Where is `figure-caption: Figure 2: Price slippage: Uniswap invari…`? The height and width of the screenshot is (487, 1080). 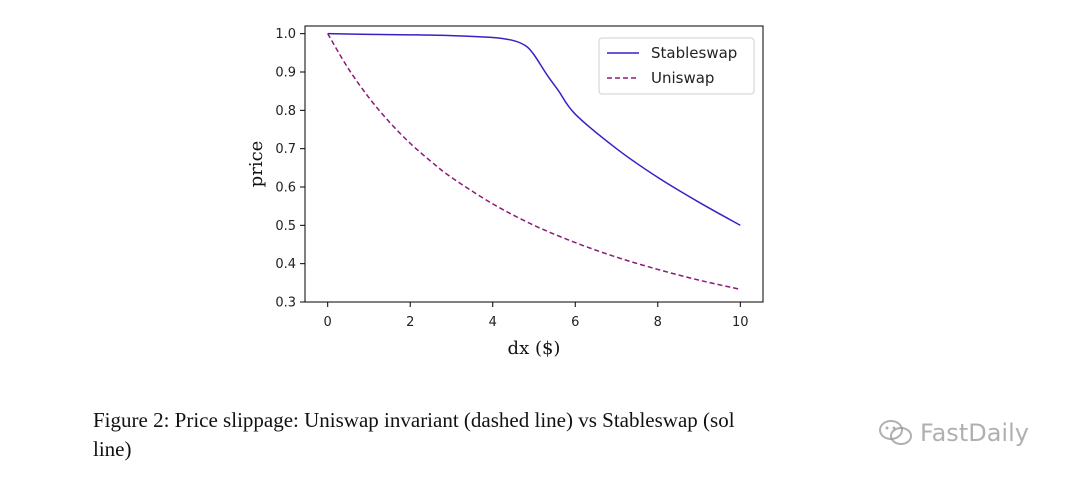 figure-caption: Figure 2: Price slippage: Uniswap invari… is located at coordinates (488, 435).